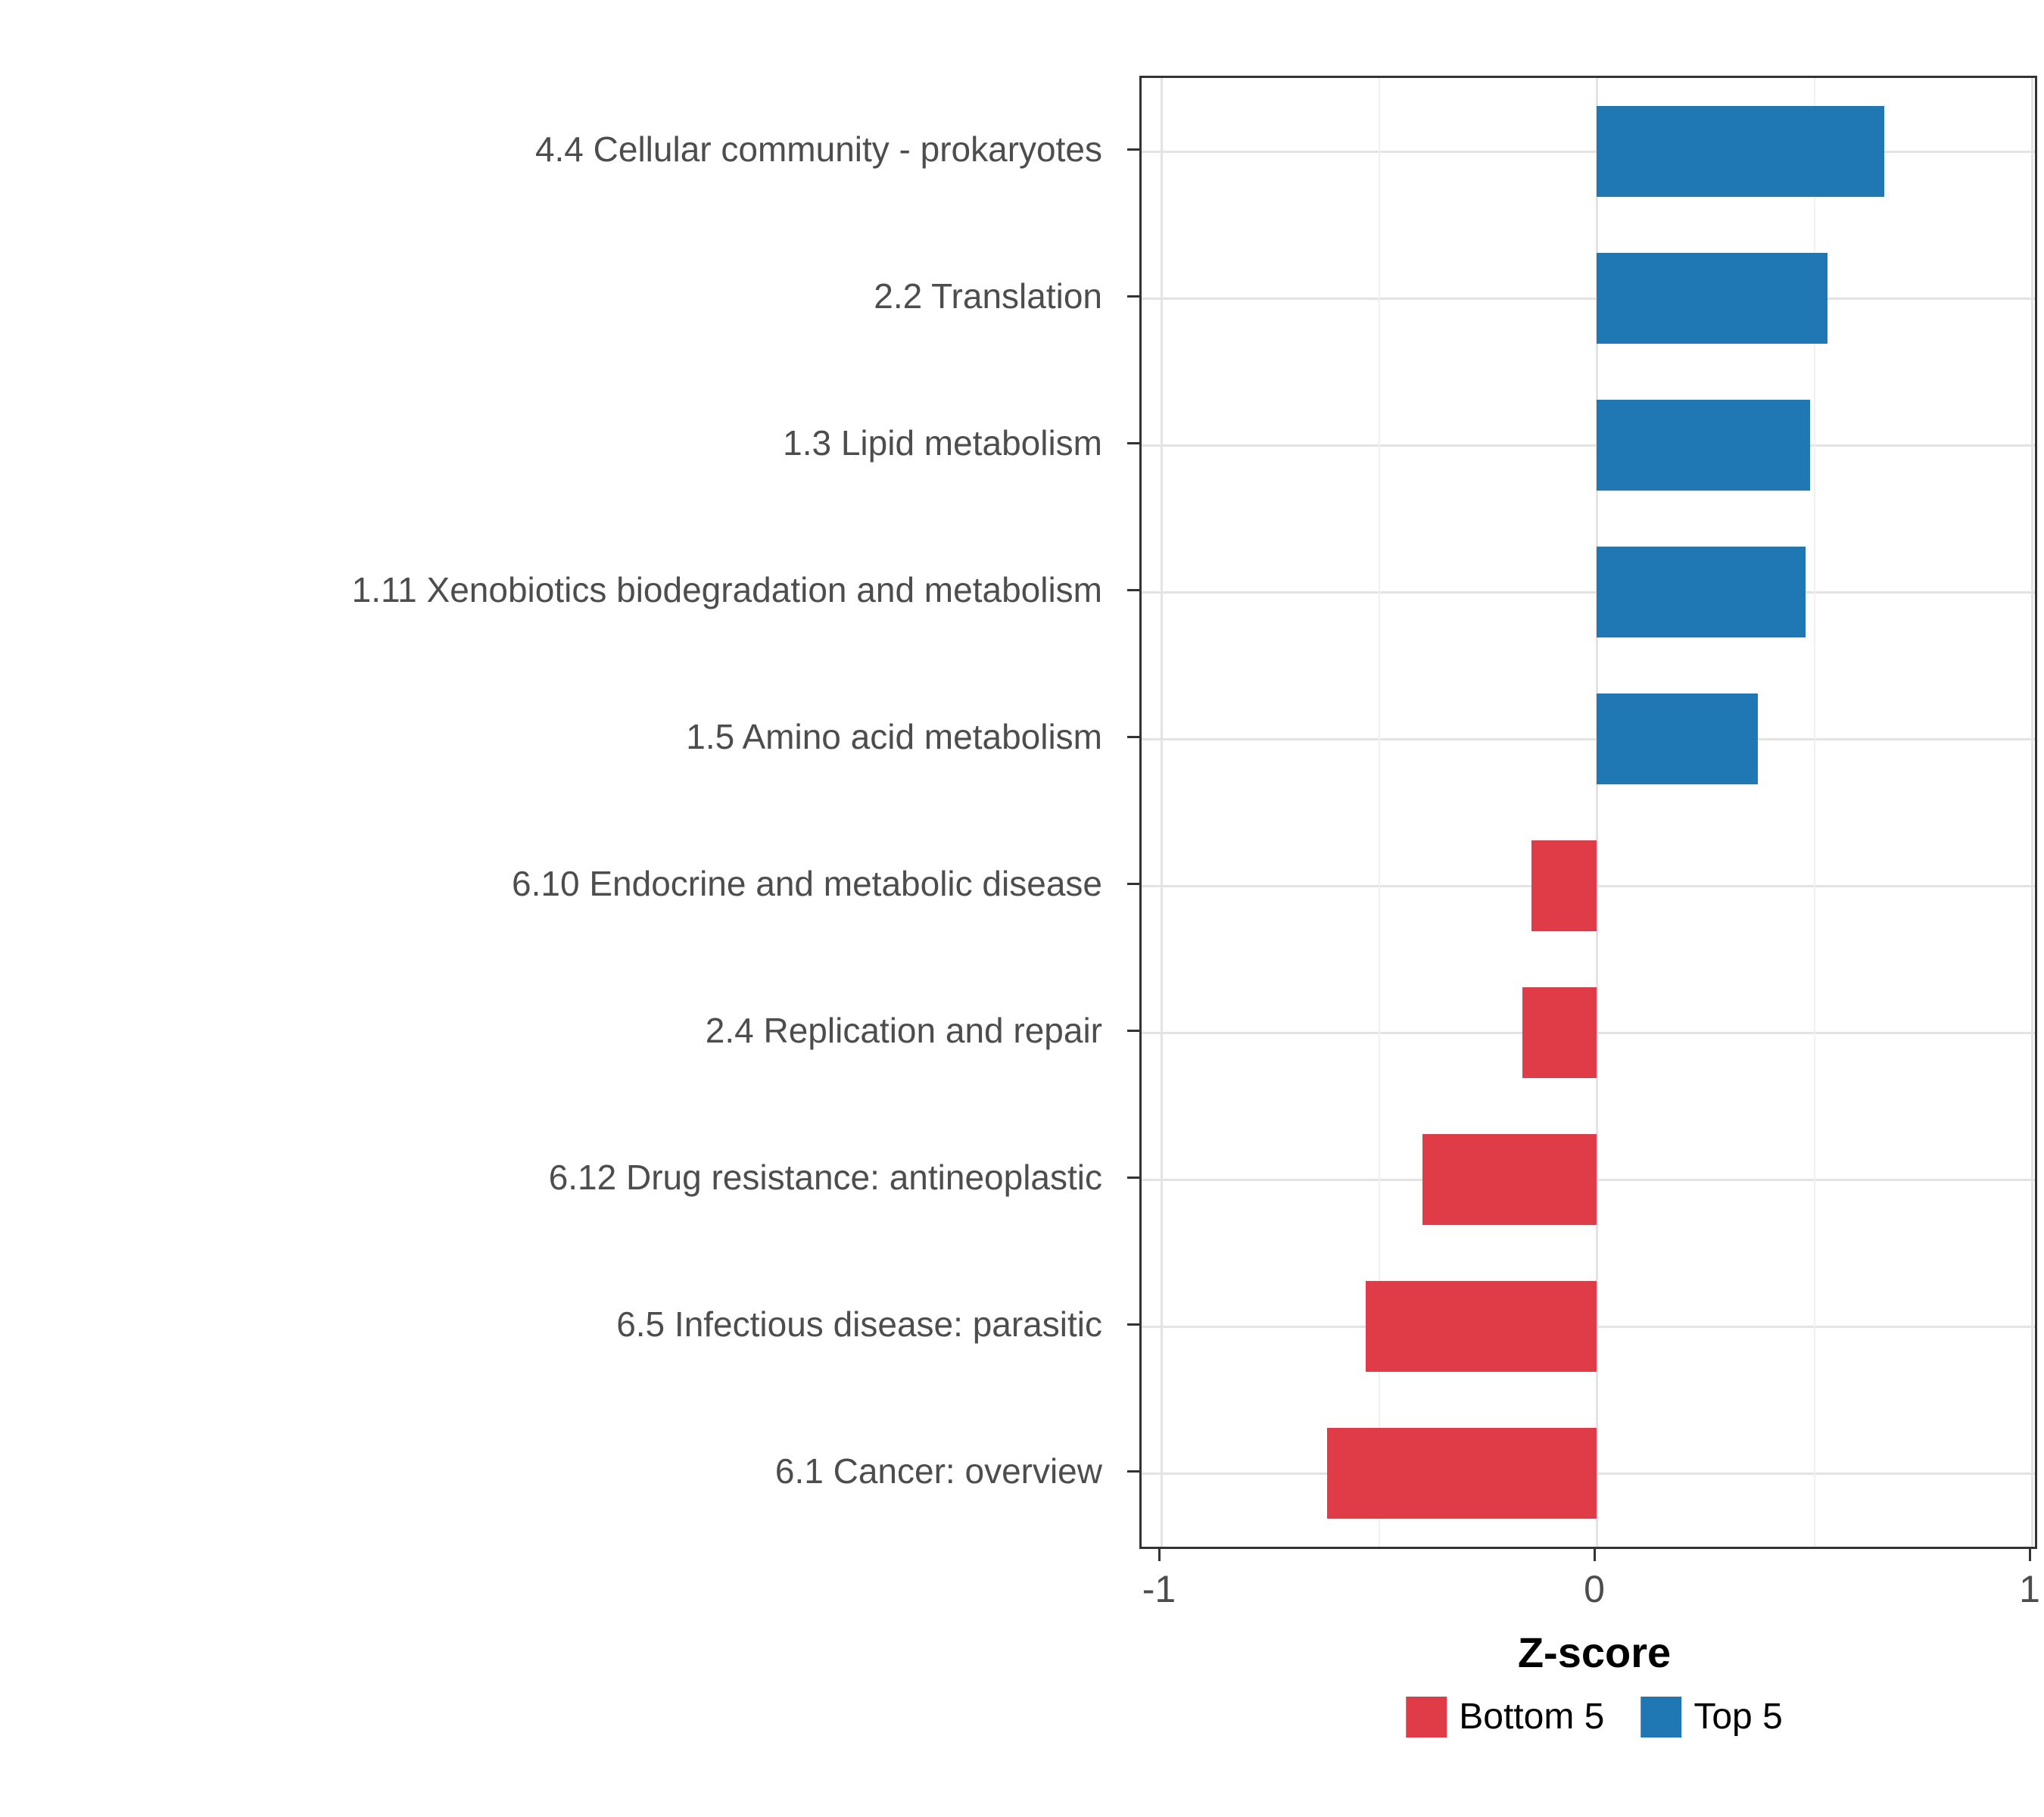 This screenshot has height=1817, width=2044. Describe the element at coordinates (1159, 1589) in the screenshot. I see `x-axis-tick-label: -1` at that location.